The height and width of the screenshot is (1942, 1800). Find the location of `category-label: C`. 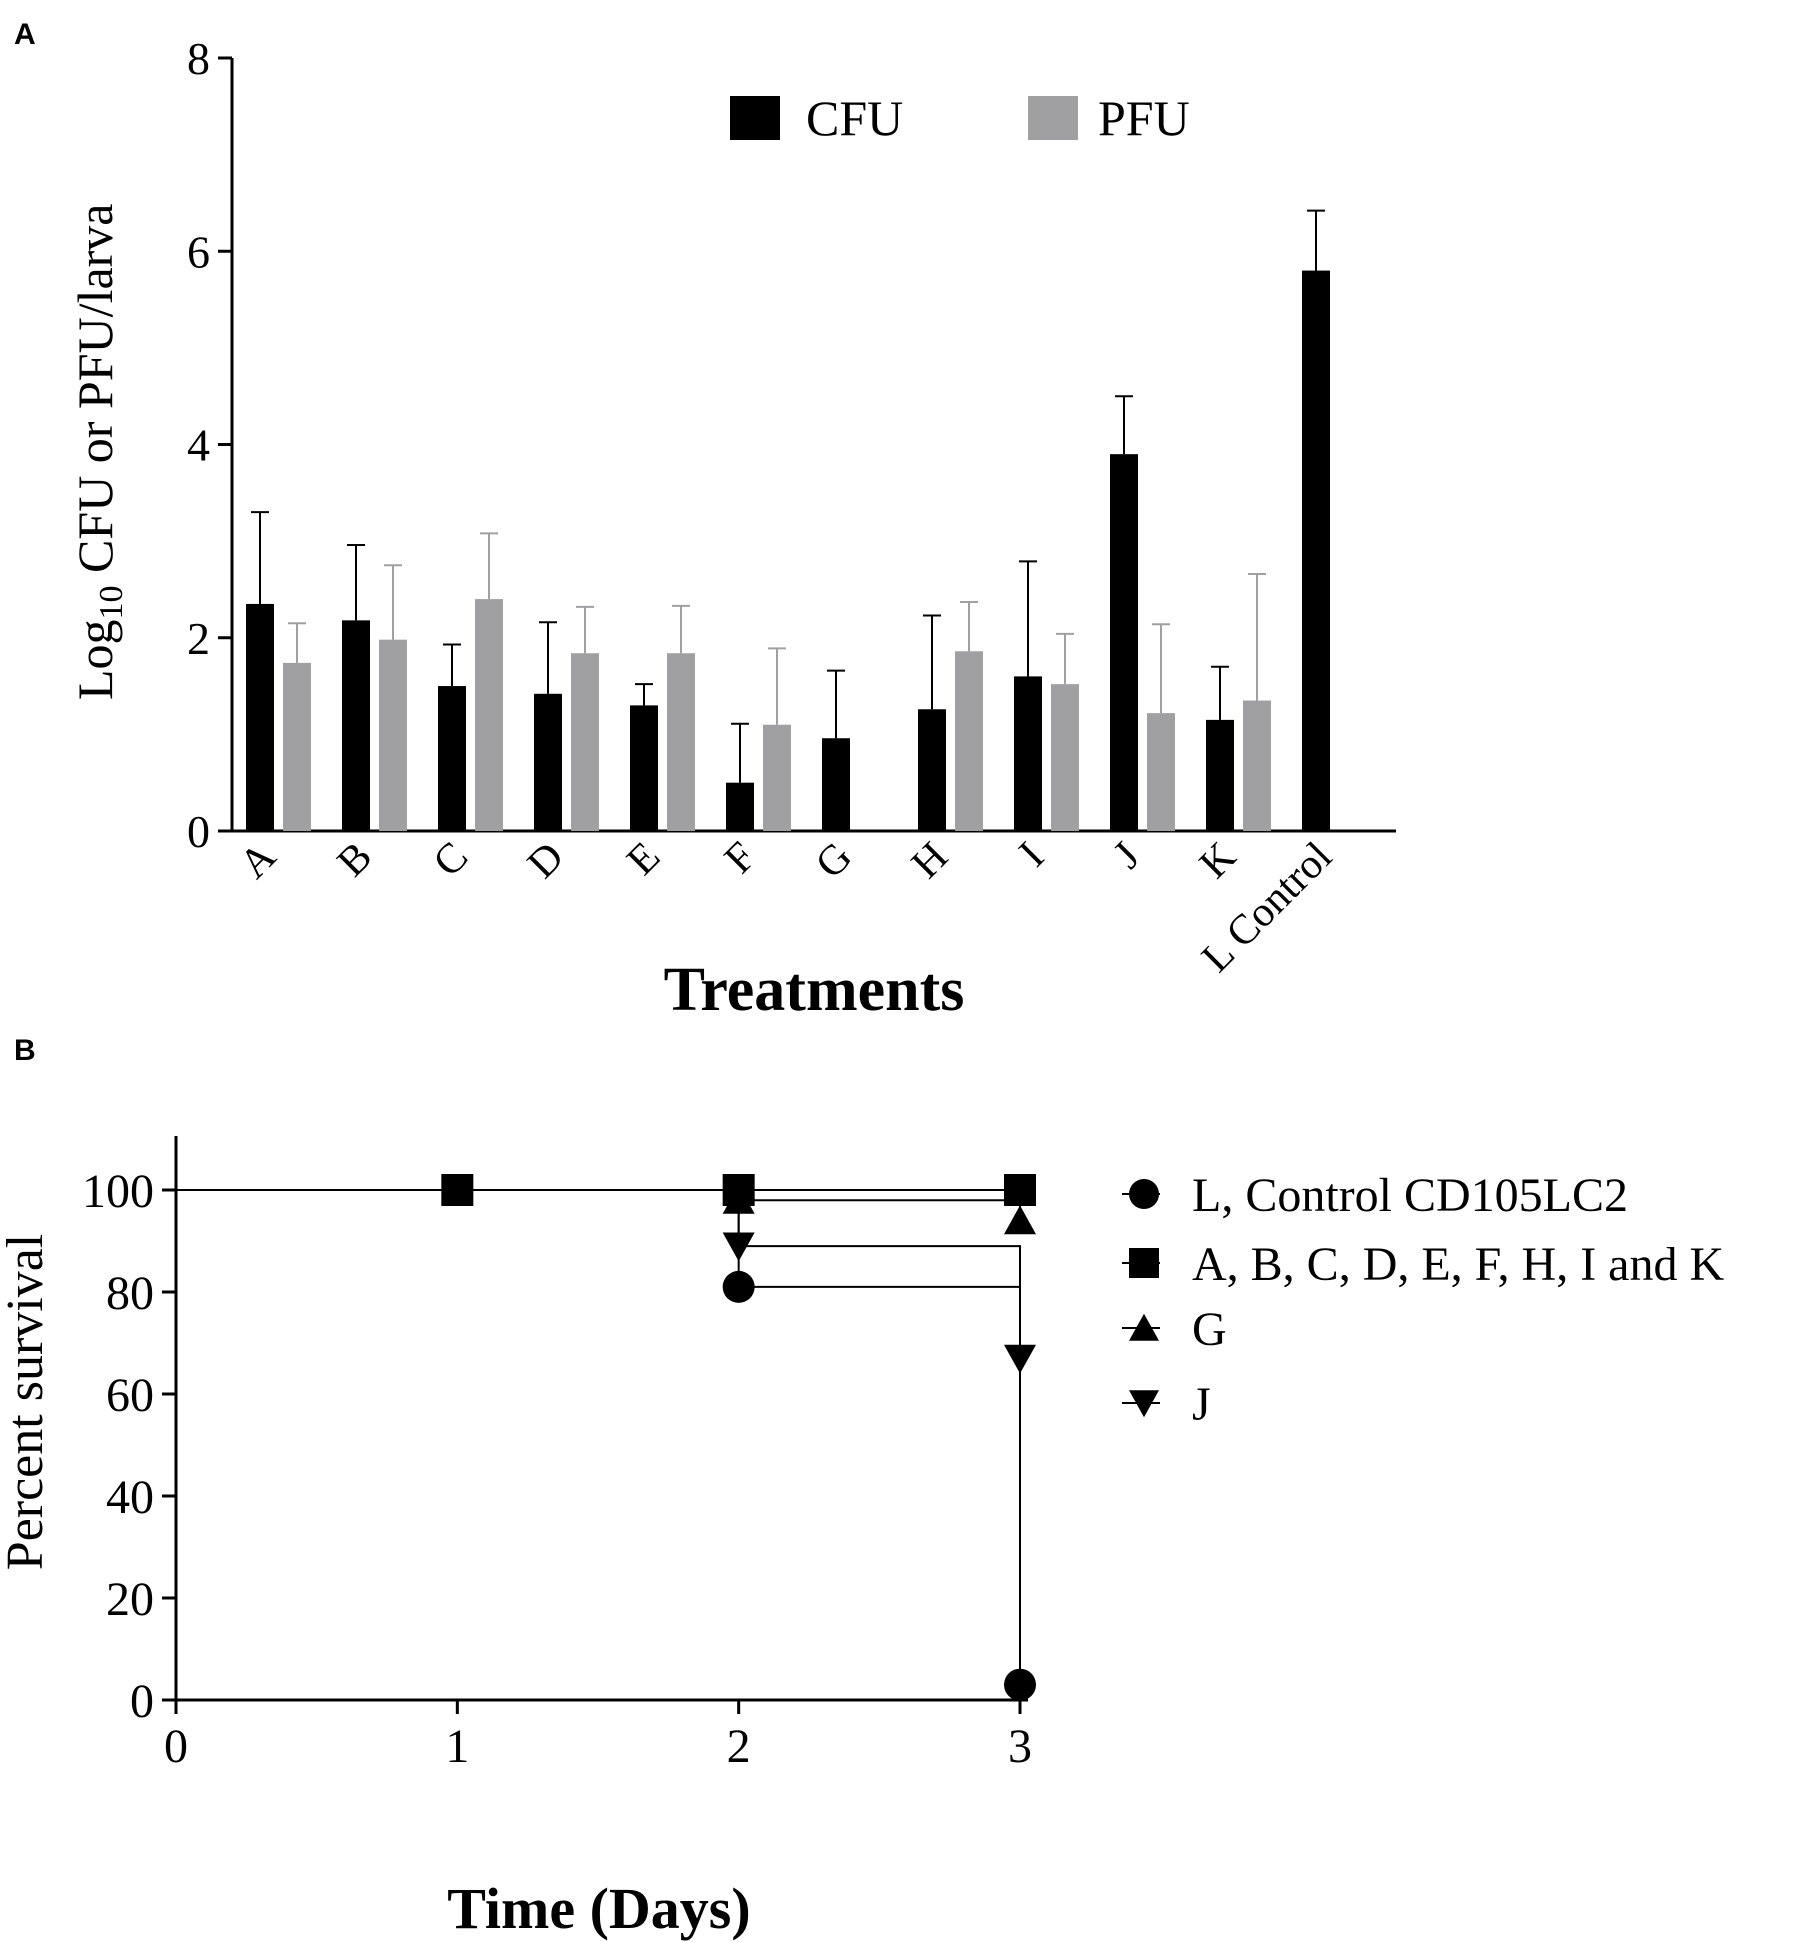

category-label: C is located at coordinates (451, 860).